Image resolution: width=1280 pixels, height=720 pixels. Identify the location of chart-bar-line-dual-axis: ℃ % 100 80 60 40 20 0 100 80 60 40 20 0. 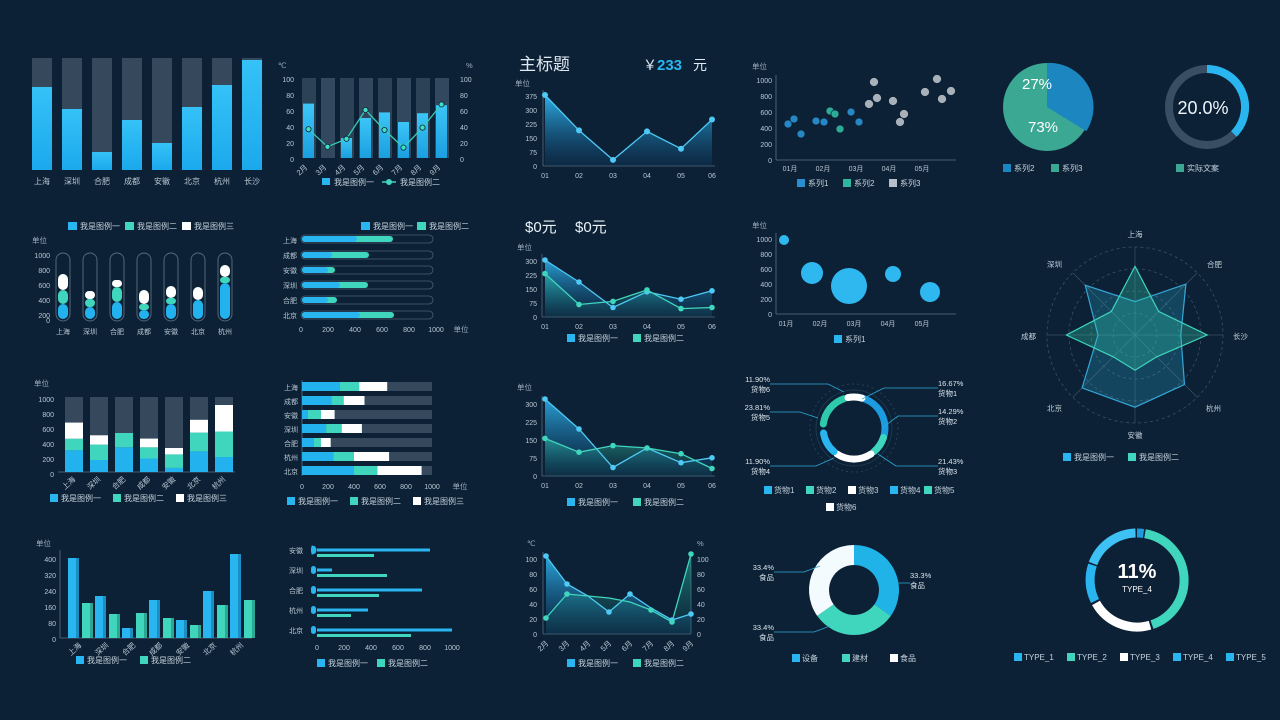
(377, 119).